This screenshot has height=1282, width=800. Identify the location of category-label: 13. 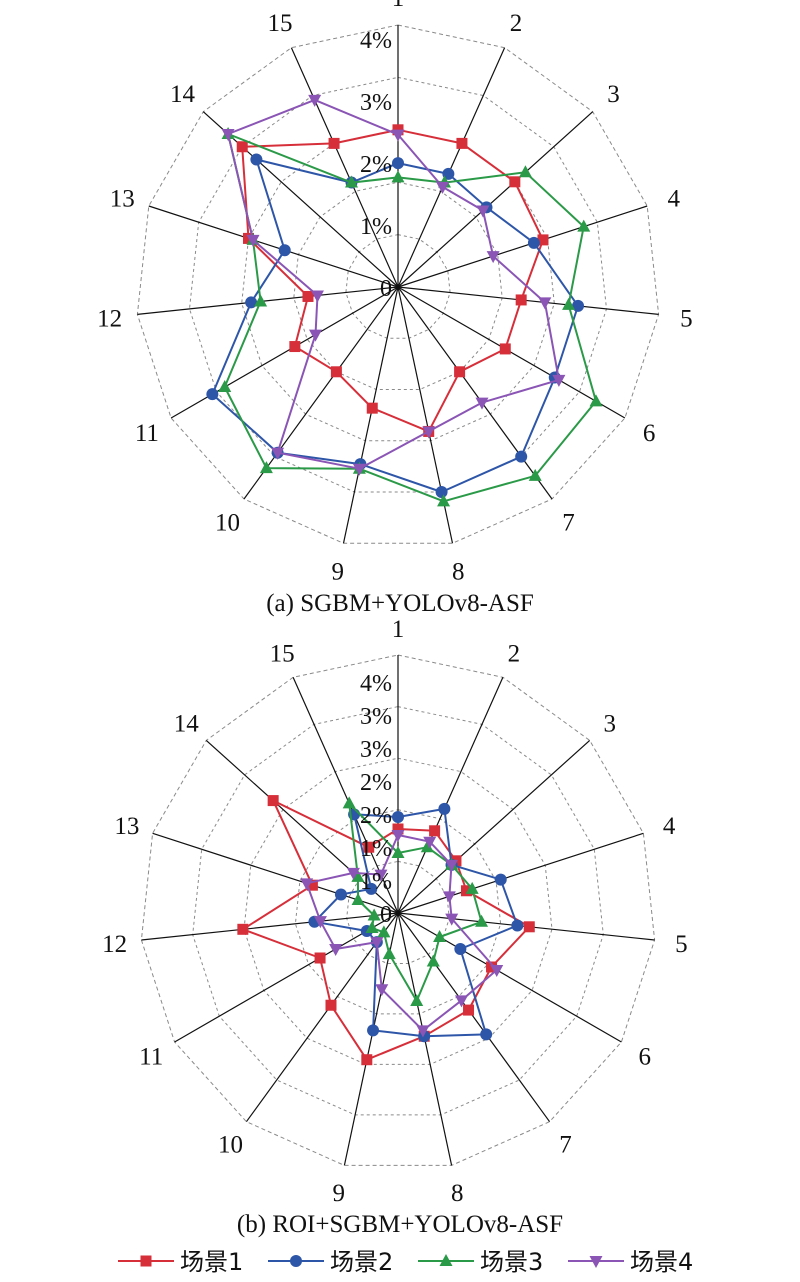
(122, 198).